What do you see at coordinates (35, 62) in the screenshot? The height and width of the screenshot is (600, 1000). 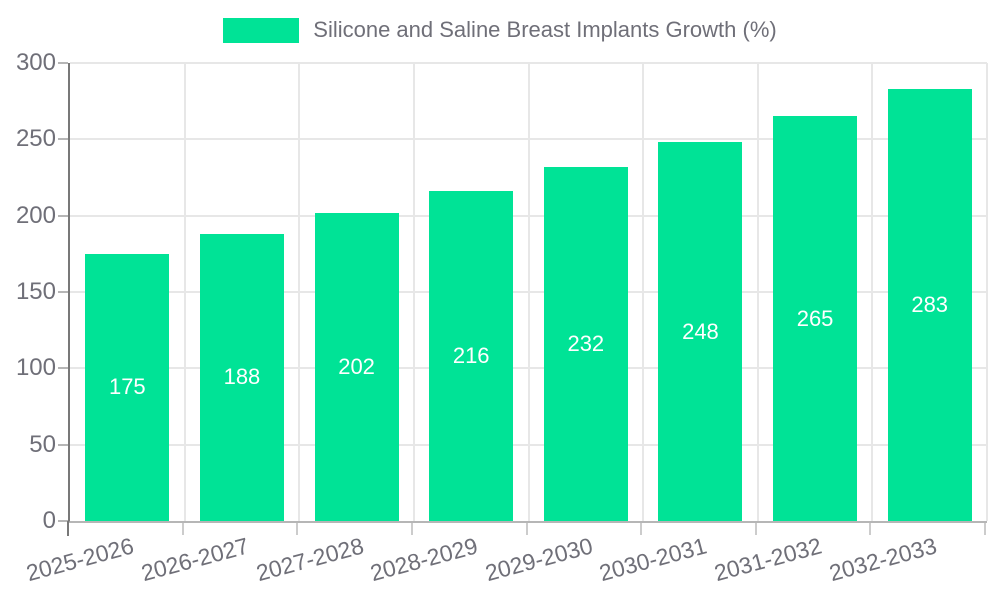 I see `y-tick-label-300: 300` at bounding box center [35, 62].